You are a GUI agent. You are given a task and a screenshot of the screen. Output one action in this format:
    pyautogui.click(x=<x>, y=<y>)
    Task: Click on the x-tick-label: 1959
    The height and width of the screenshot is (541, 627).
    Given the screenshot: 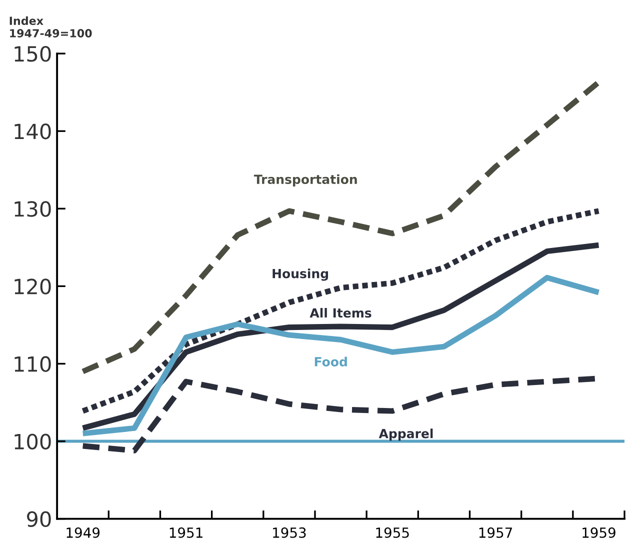 What is the action you would take?
    pyautogui.click(x=599, y=532)
    